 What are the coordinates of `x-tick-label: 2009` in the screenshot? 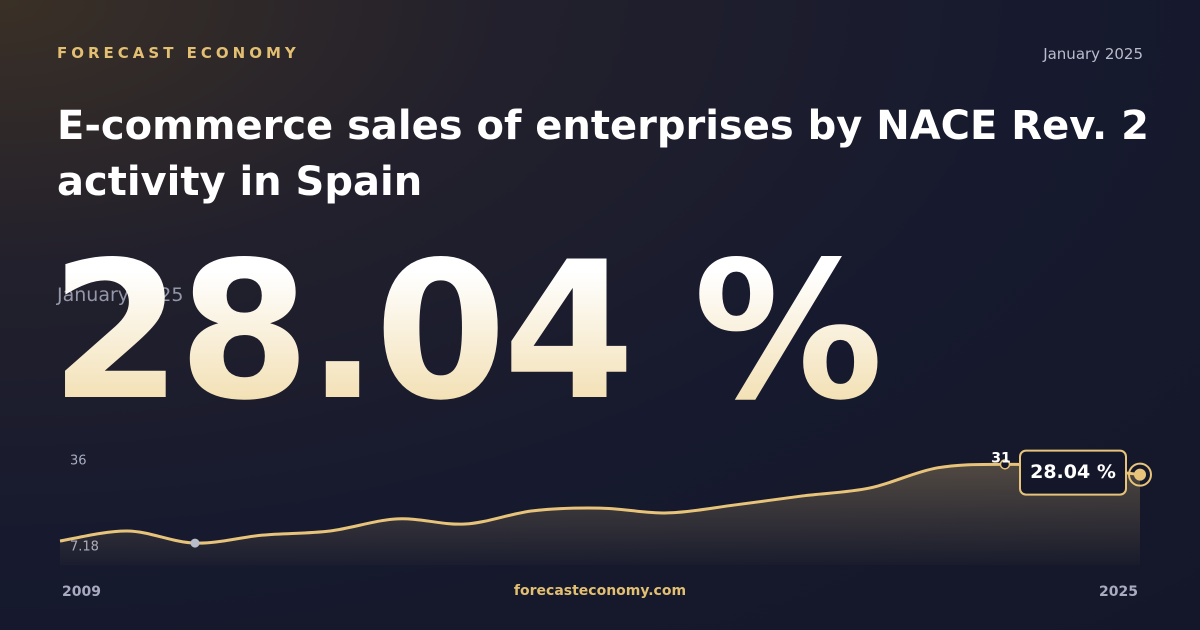 It's located at (81, 592).